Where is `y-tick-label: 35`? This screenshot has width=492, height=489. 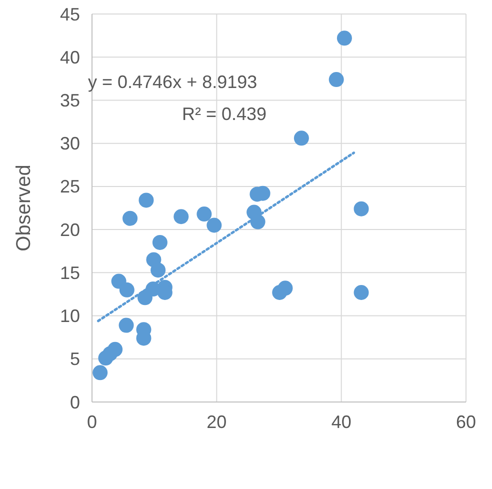 y-tick-label: 35 is located at coordinates (70, 100).